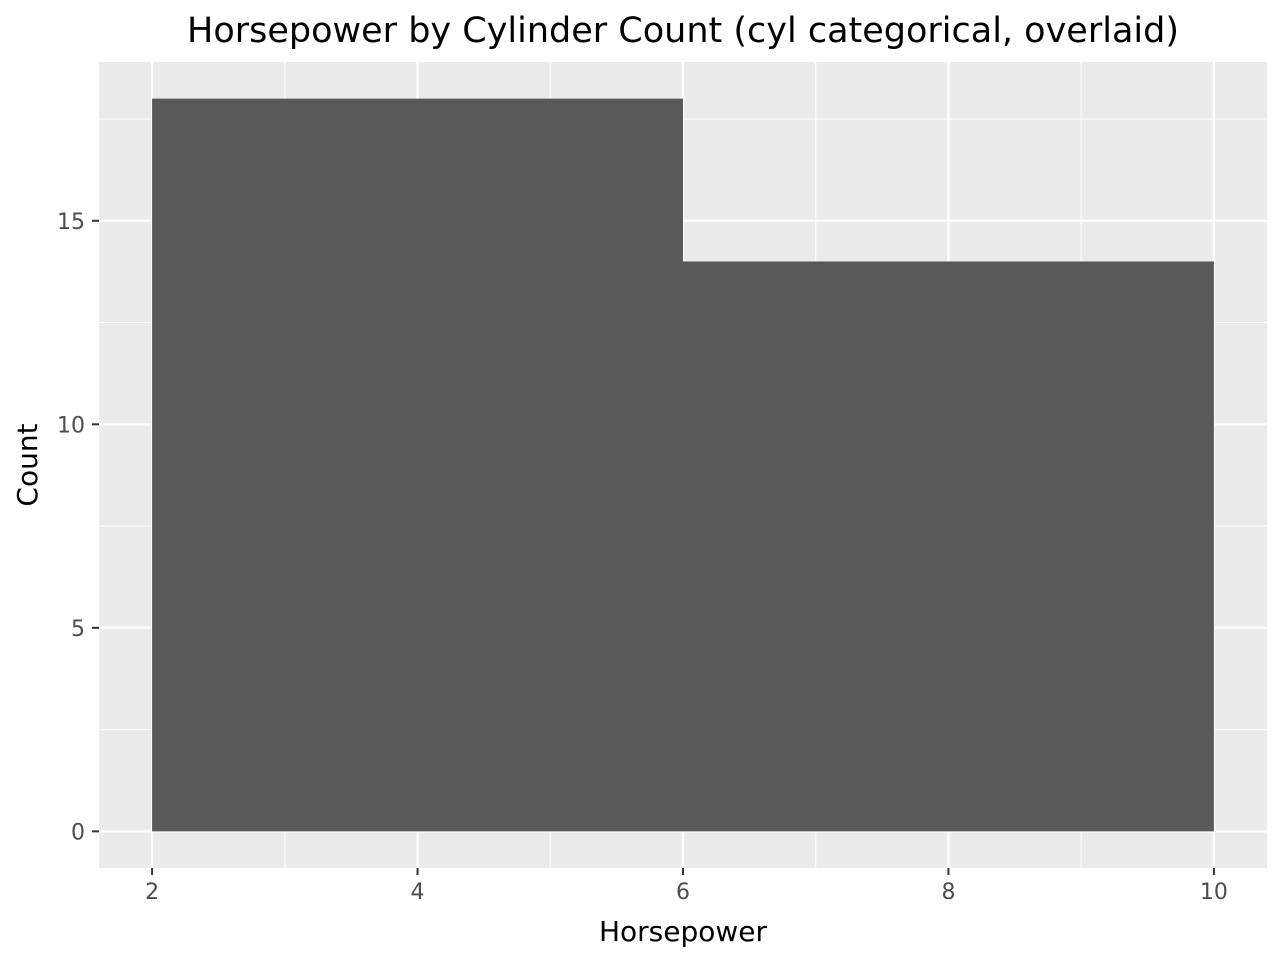  I want to click on y-axis: 0 5 10 15, so click(78, 527).